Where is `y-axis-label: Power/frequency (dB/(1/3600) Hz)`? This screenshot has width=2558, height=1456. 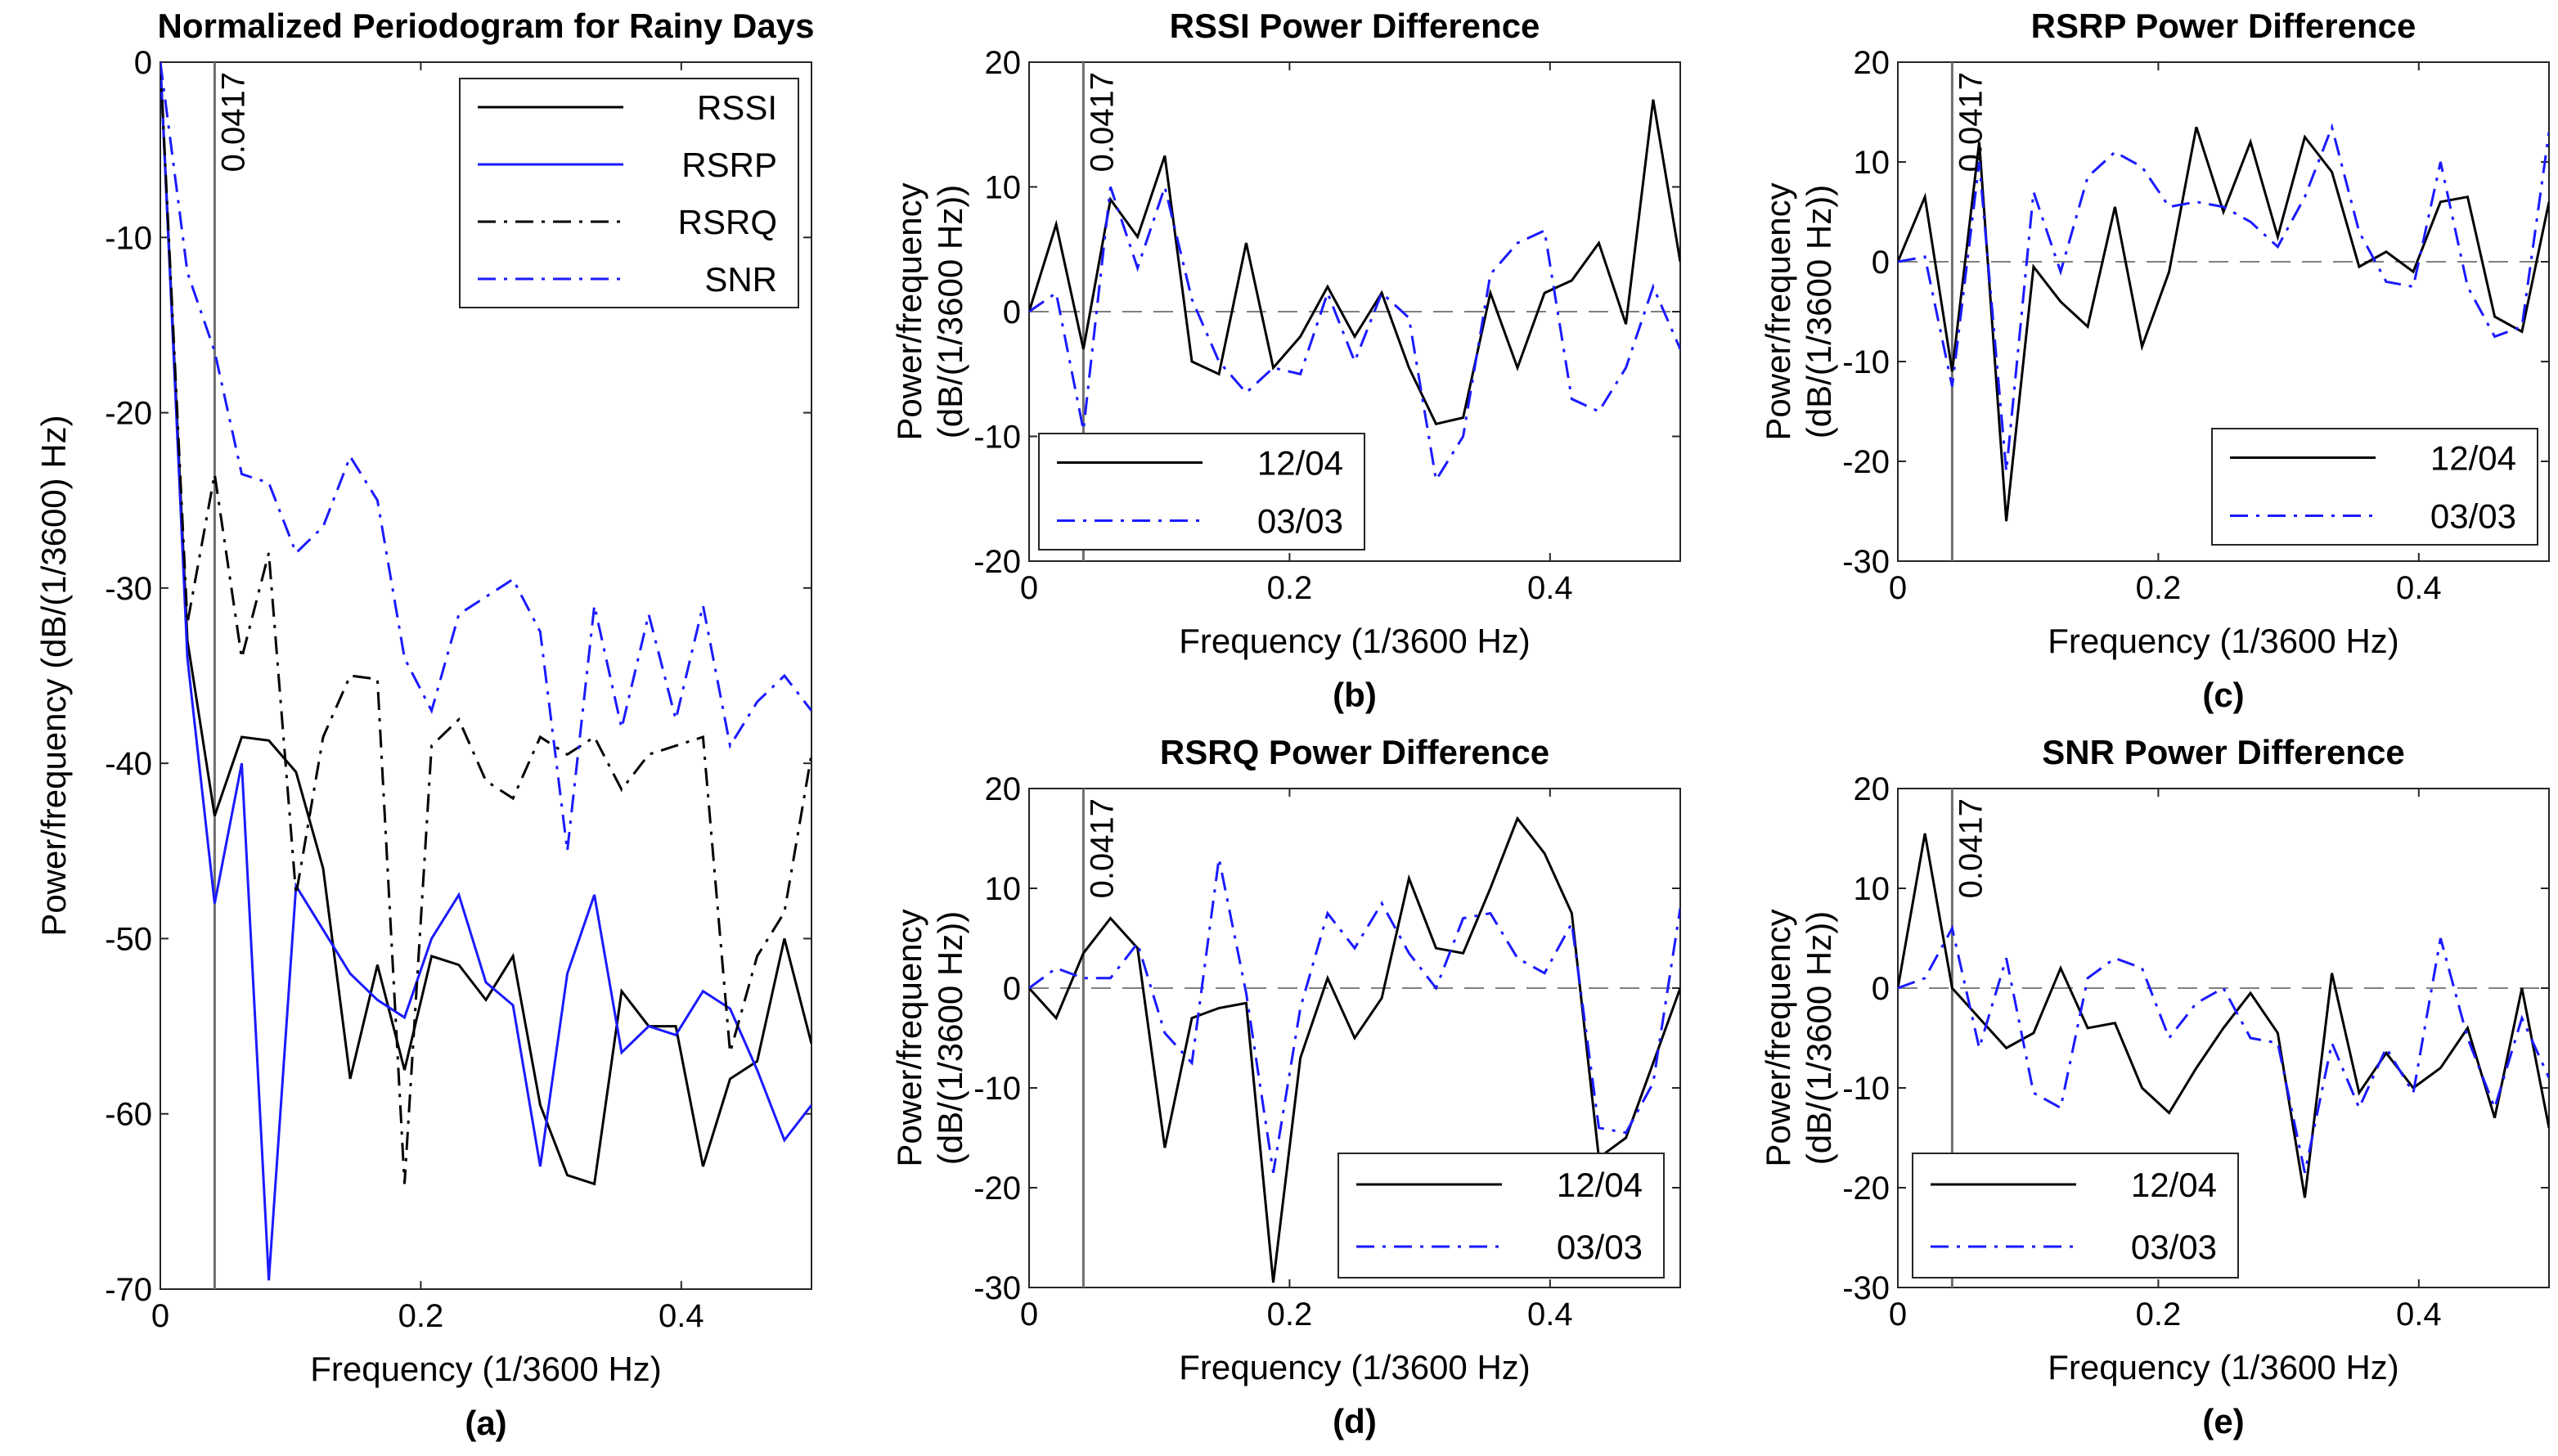
y-axis-label: Power/frequency (dB/(1/3600) Hz) is located at coordinates (53, 675).